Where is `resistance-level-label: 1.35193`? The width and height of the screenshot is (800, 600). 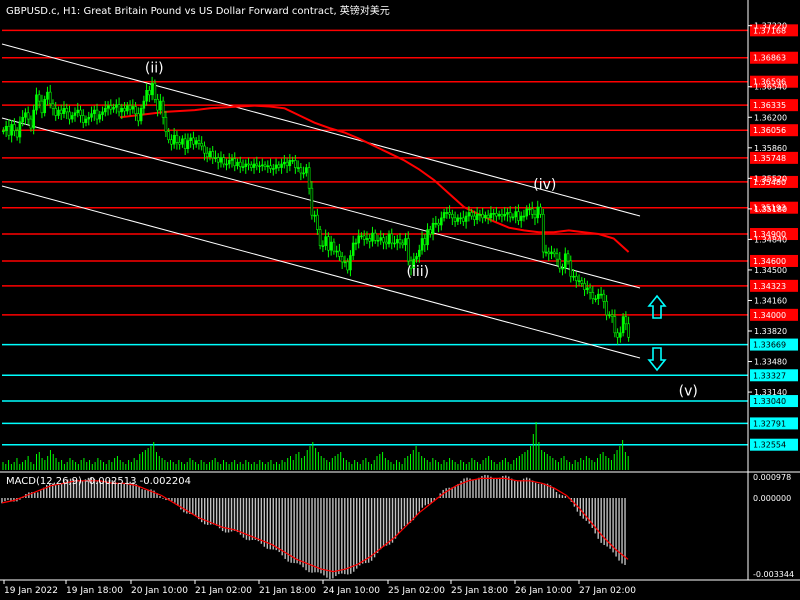
resistance-level-label: 1.35193 is located at coordinates (769, 208).